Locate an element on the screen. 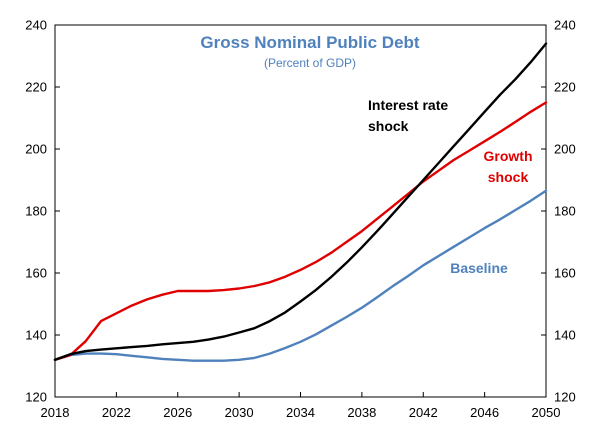 The width and height of the screenshot is (589, 423). y-axis-right: 120 140 160 180 200 220 240 is located at coordinates (558, 211).